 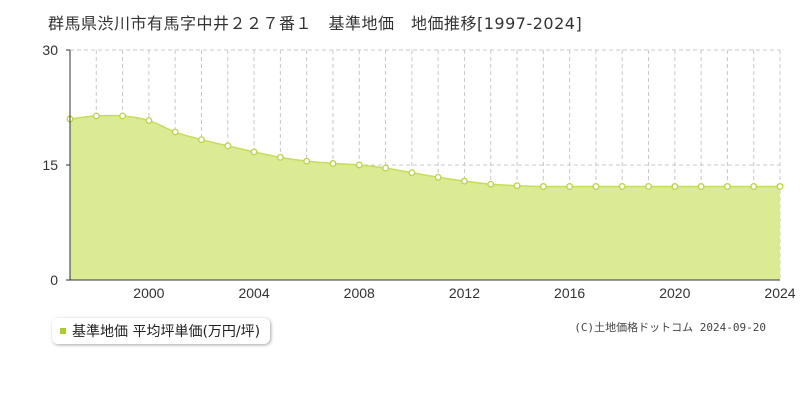 I want to click on copyright-text: (C)土地価格ドットコム 2024-09-20, so click(x=670, y=327).